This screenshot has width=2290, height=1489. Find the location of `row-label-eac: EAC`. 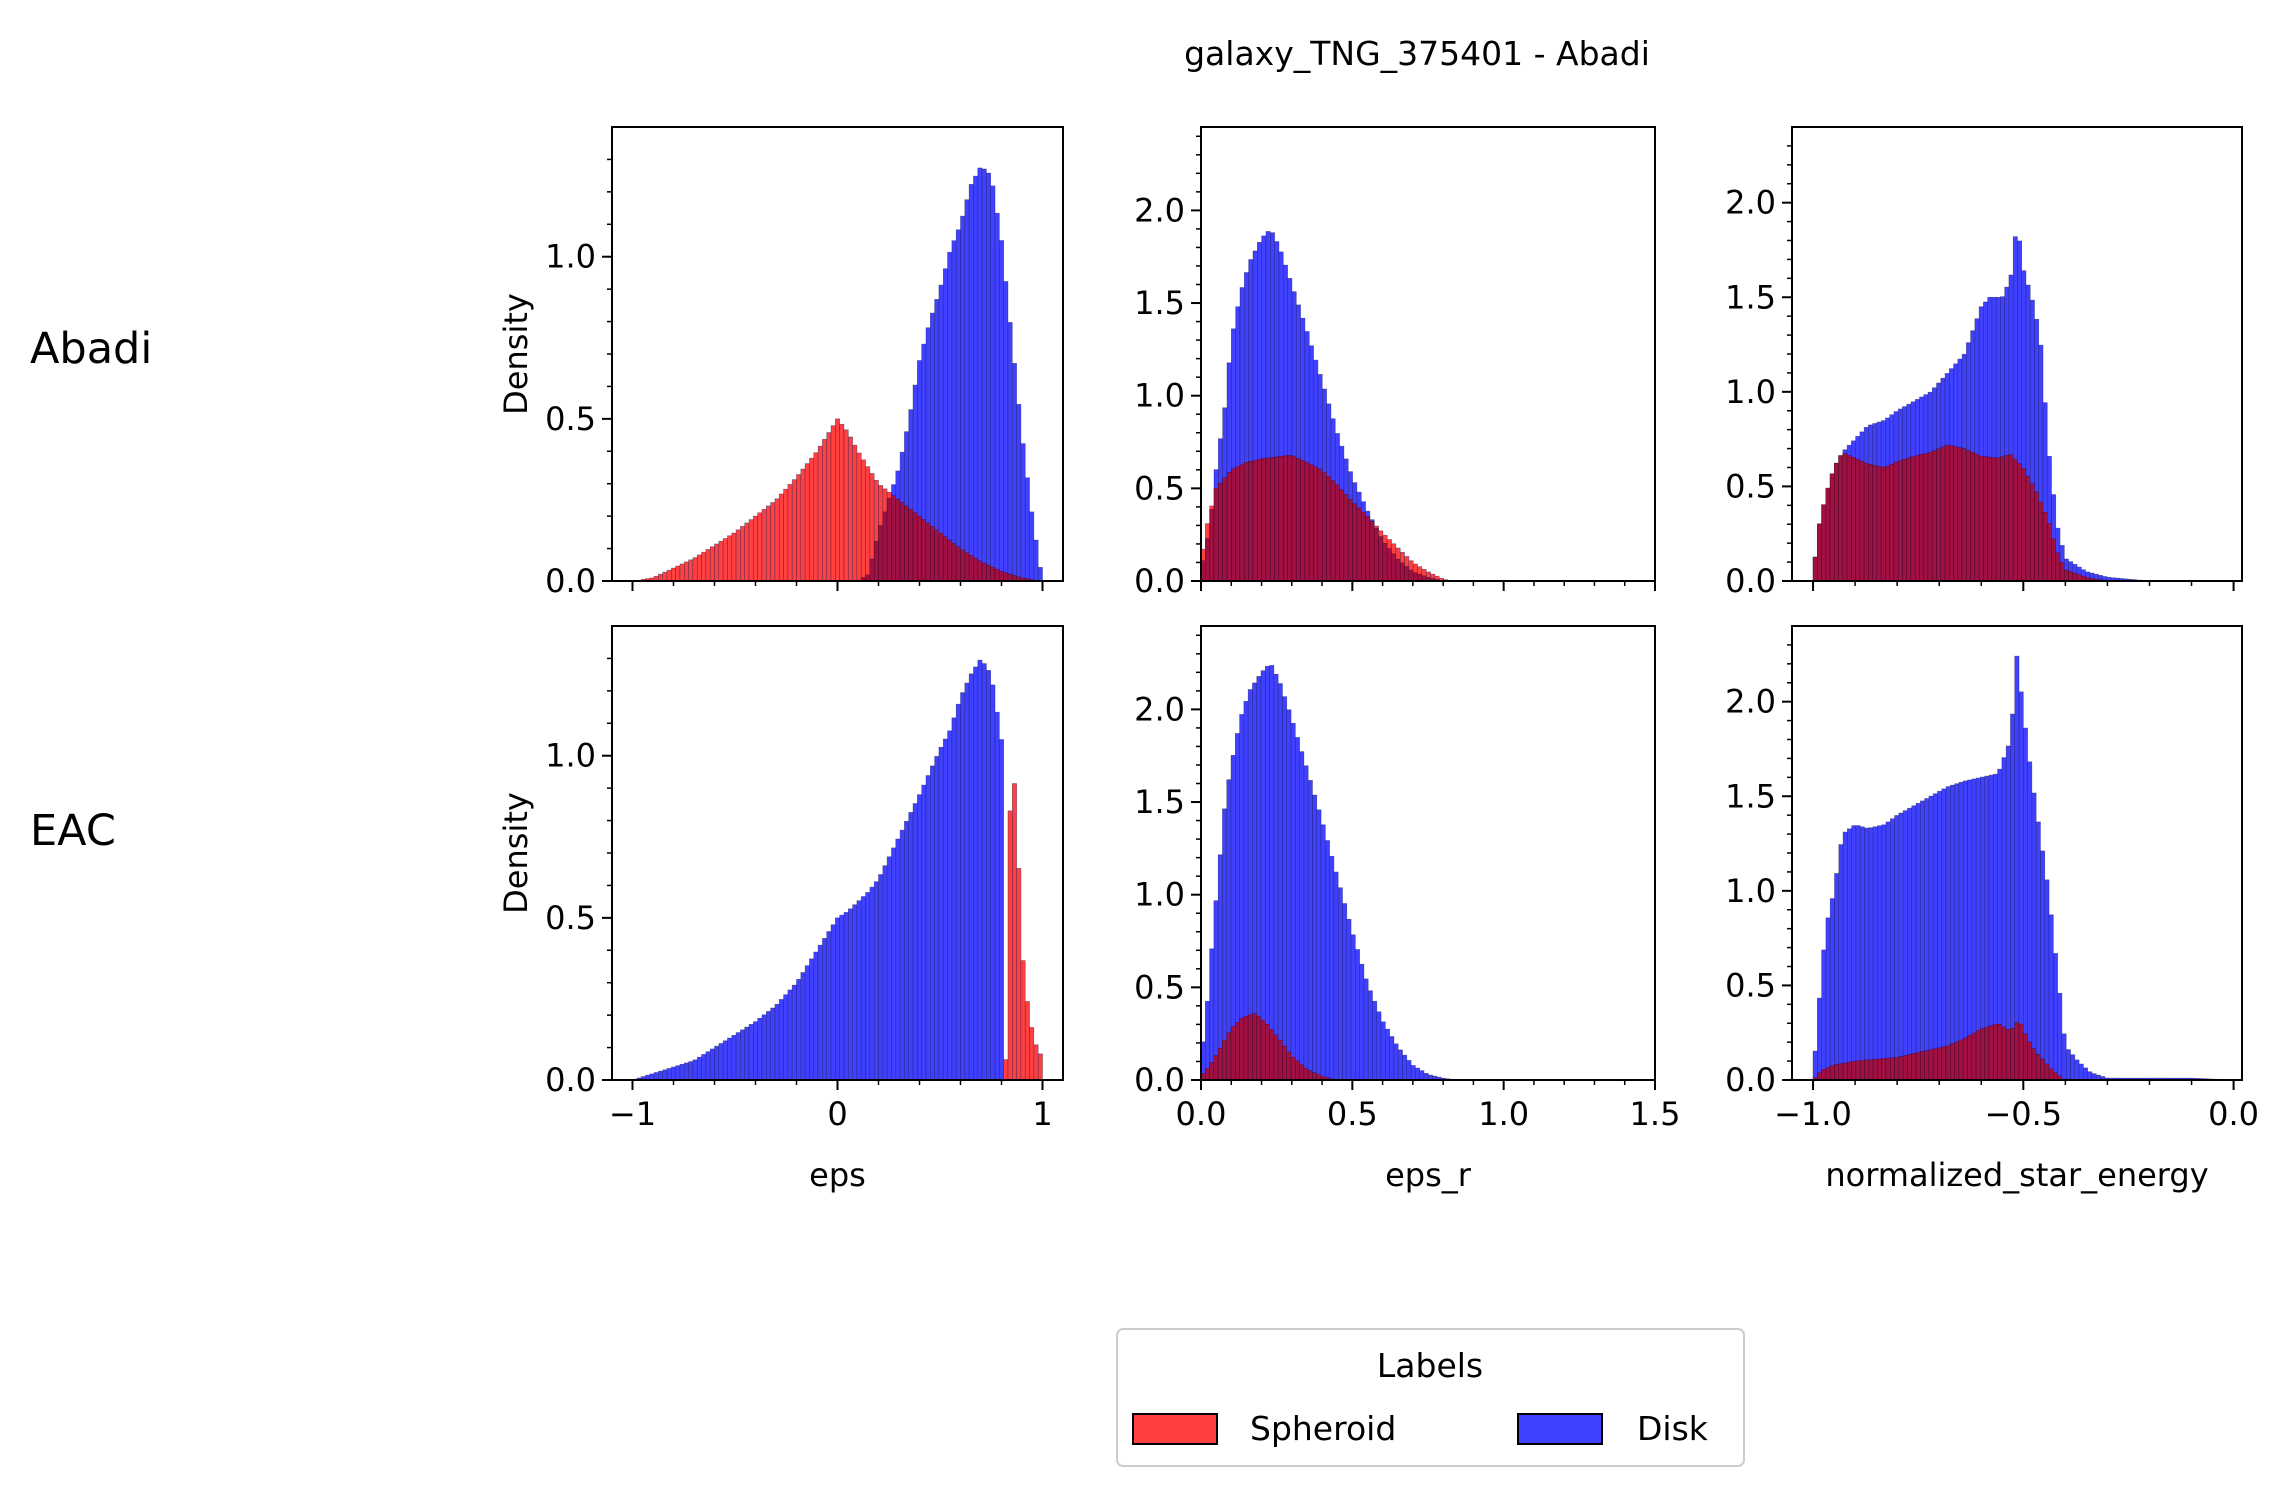

row-label-eac: EAC is located at coordinates (73, 831).